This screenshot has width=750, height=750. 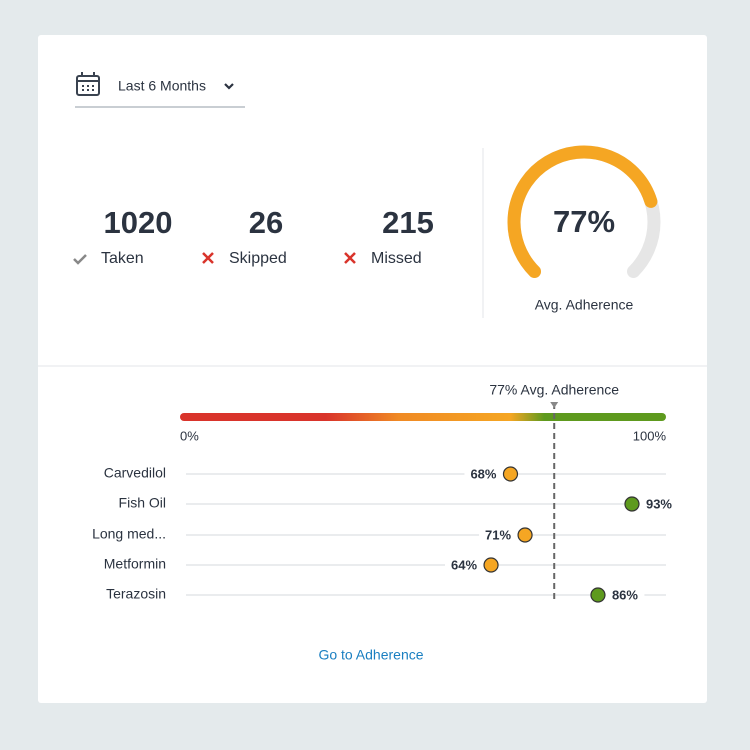 I want to click on stat-value: 215, so click(x=408, y=222).